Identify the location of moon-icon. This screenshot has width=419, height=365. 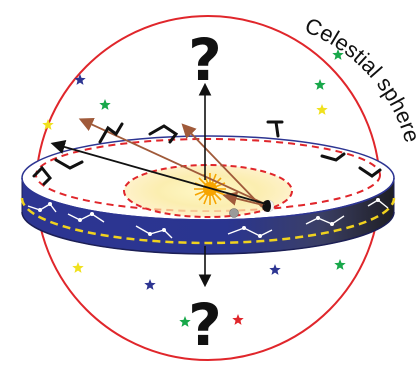
(234, 213).